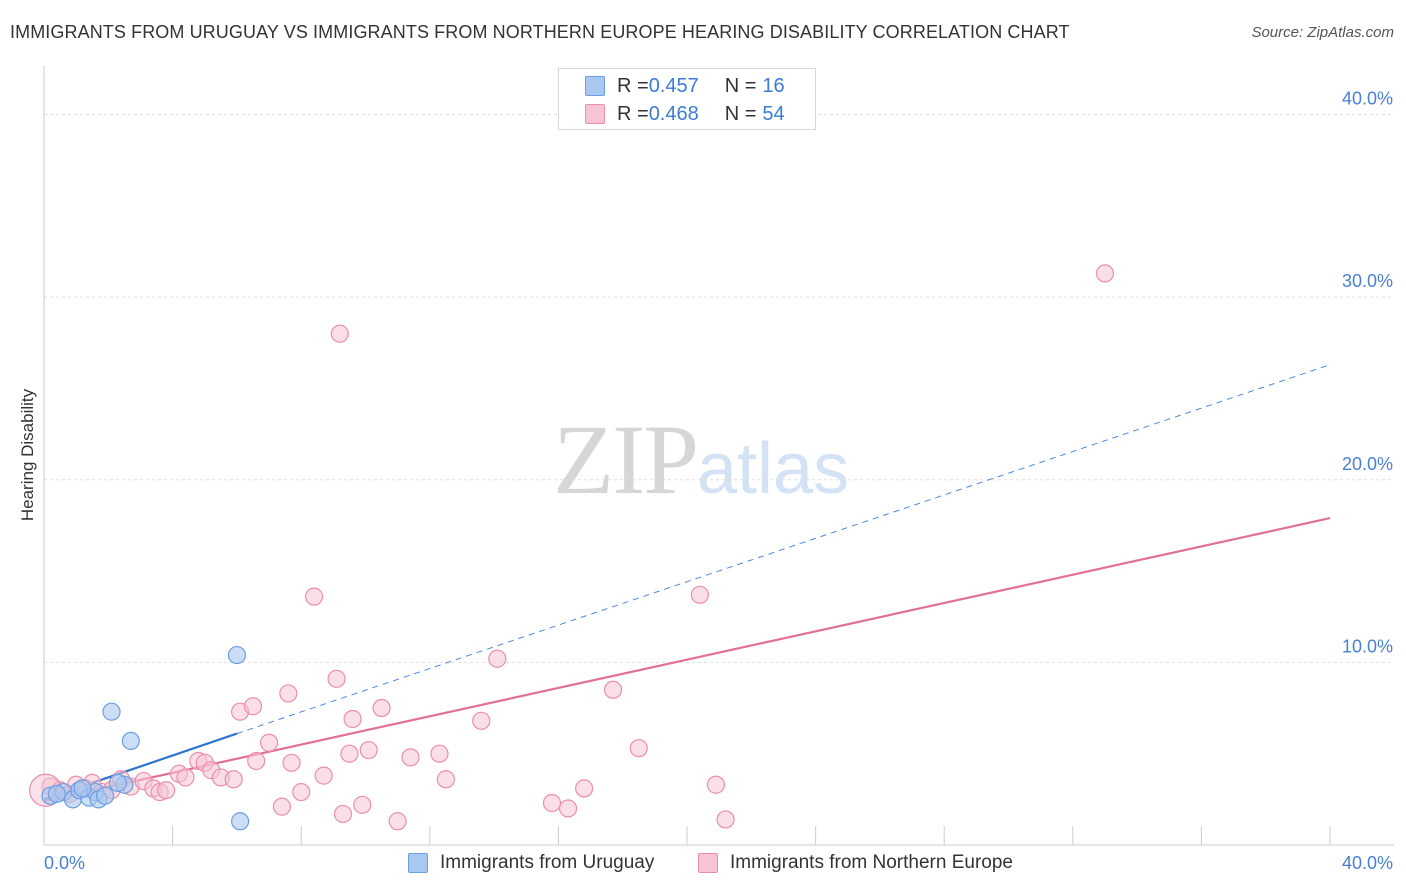 This screenshot has width=1406, height=892. I want to click on legend-item-northern-europe: Immigrants from Northern Europe, so click(855, 863).